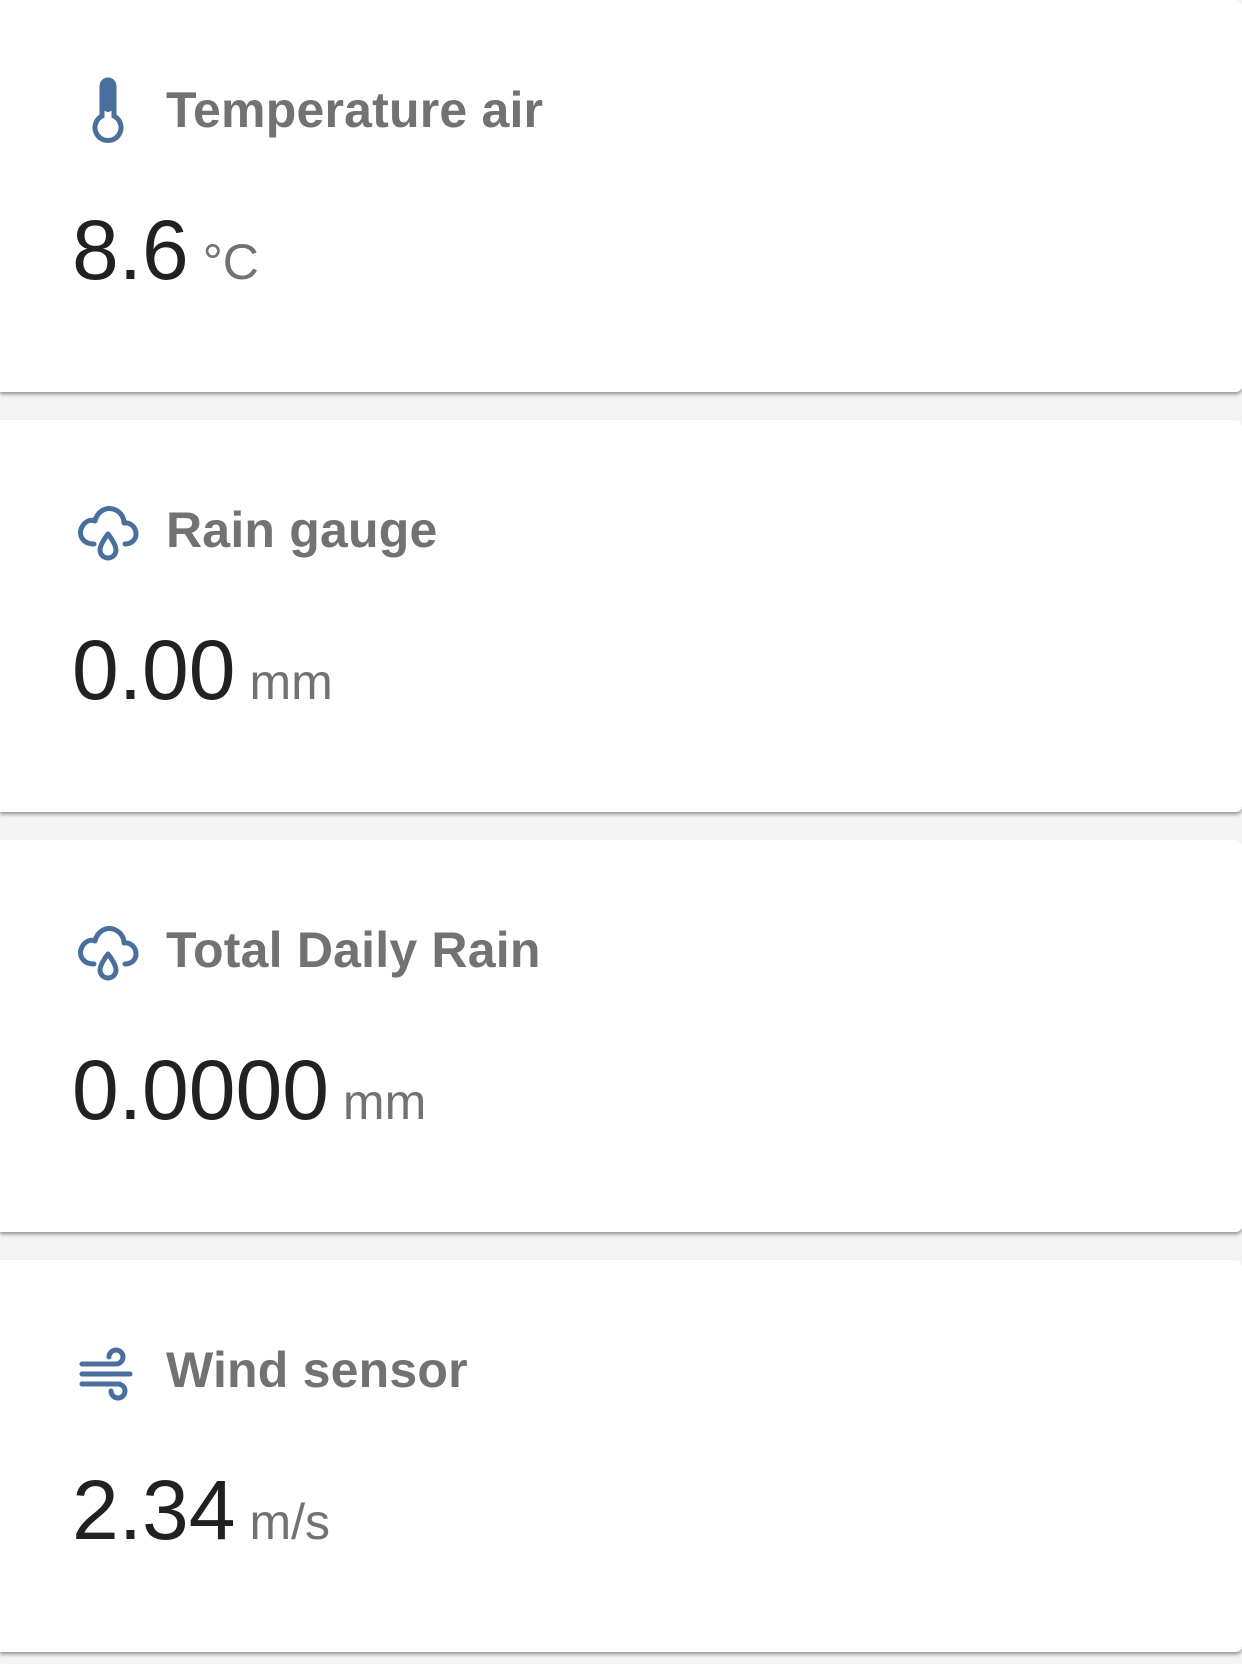 Image resolution: width=1242 pixels, height=1664 pixels. I want to click on sensor-value: 0.00, so click(154, 670).